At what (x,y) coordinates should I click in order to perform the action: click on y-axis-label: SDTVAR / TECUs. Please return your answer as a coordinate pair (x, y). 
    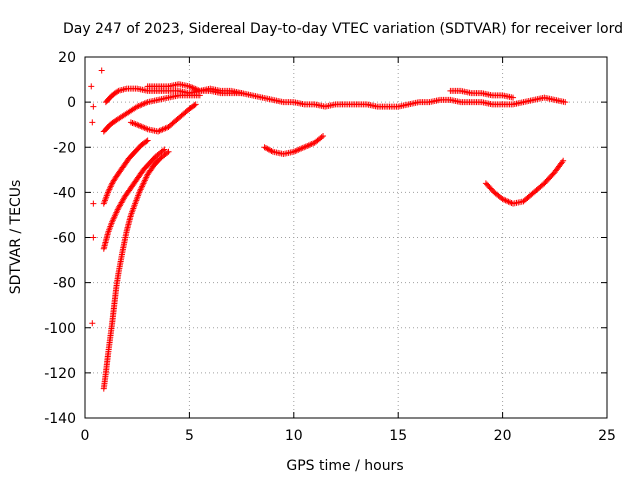
    Looking at the image, I should click on (16, 237).